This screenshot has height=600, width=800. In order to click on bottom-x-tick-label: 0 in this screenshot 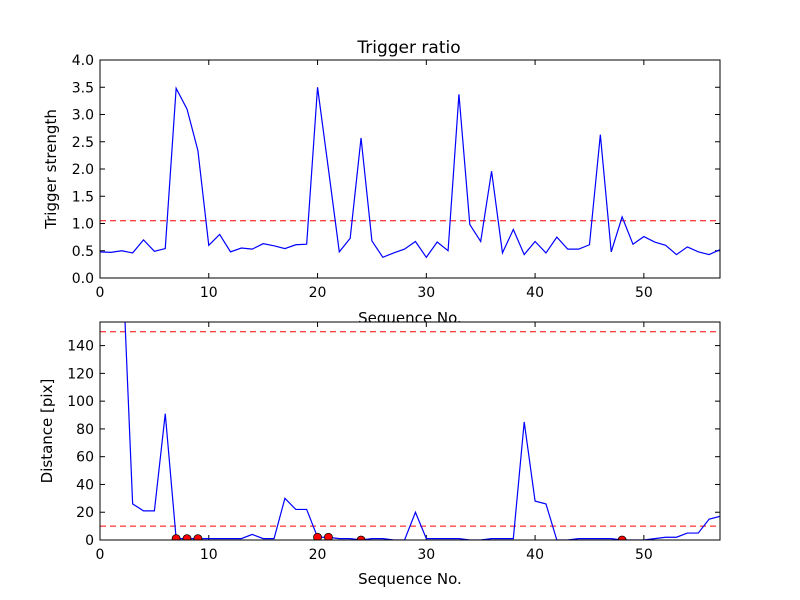, I will do `click(100, 555)`.